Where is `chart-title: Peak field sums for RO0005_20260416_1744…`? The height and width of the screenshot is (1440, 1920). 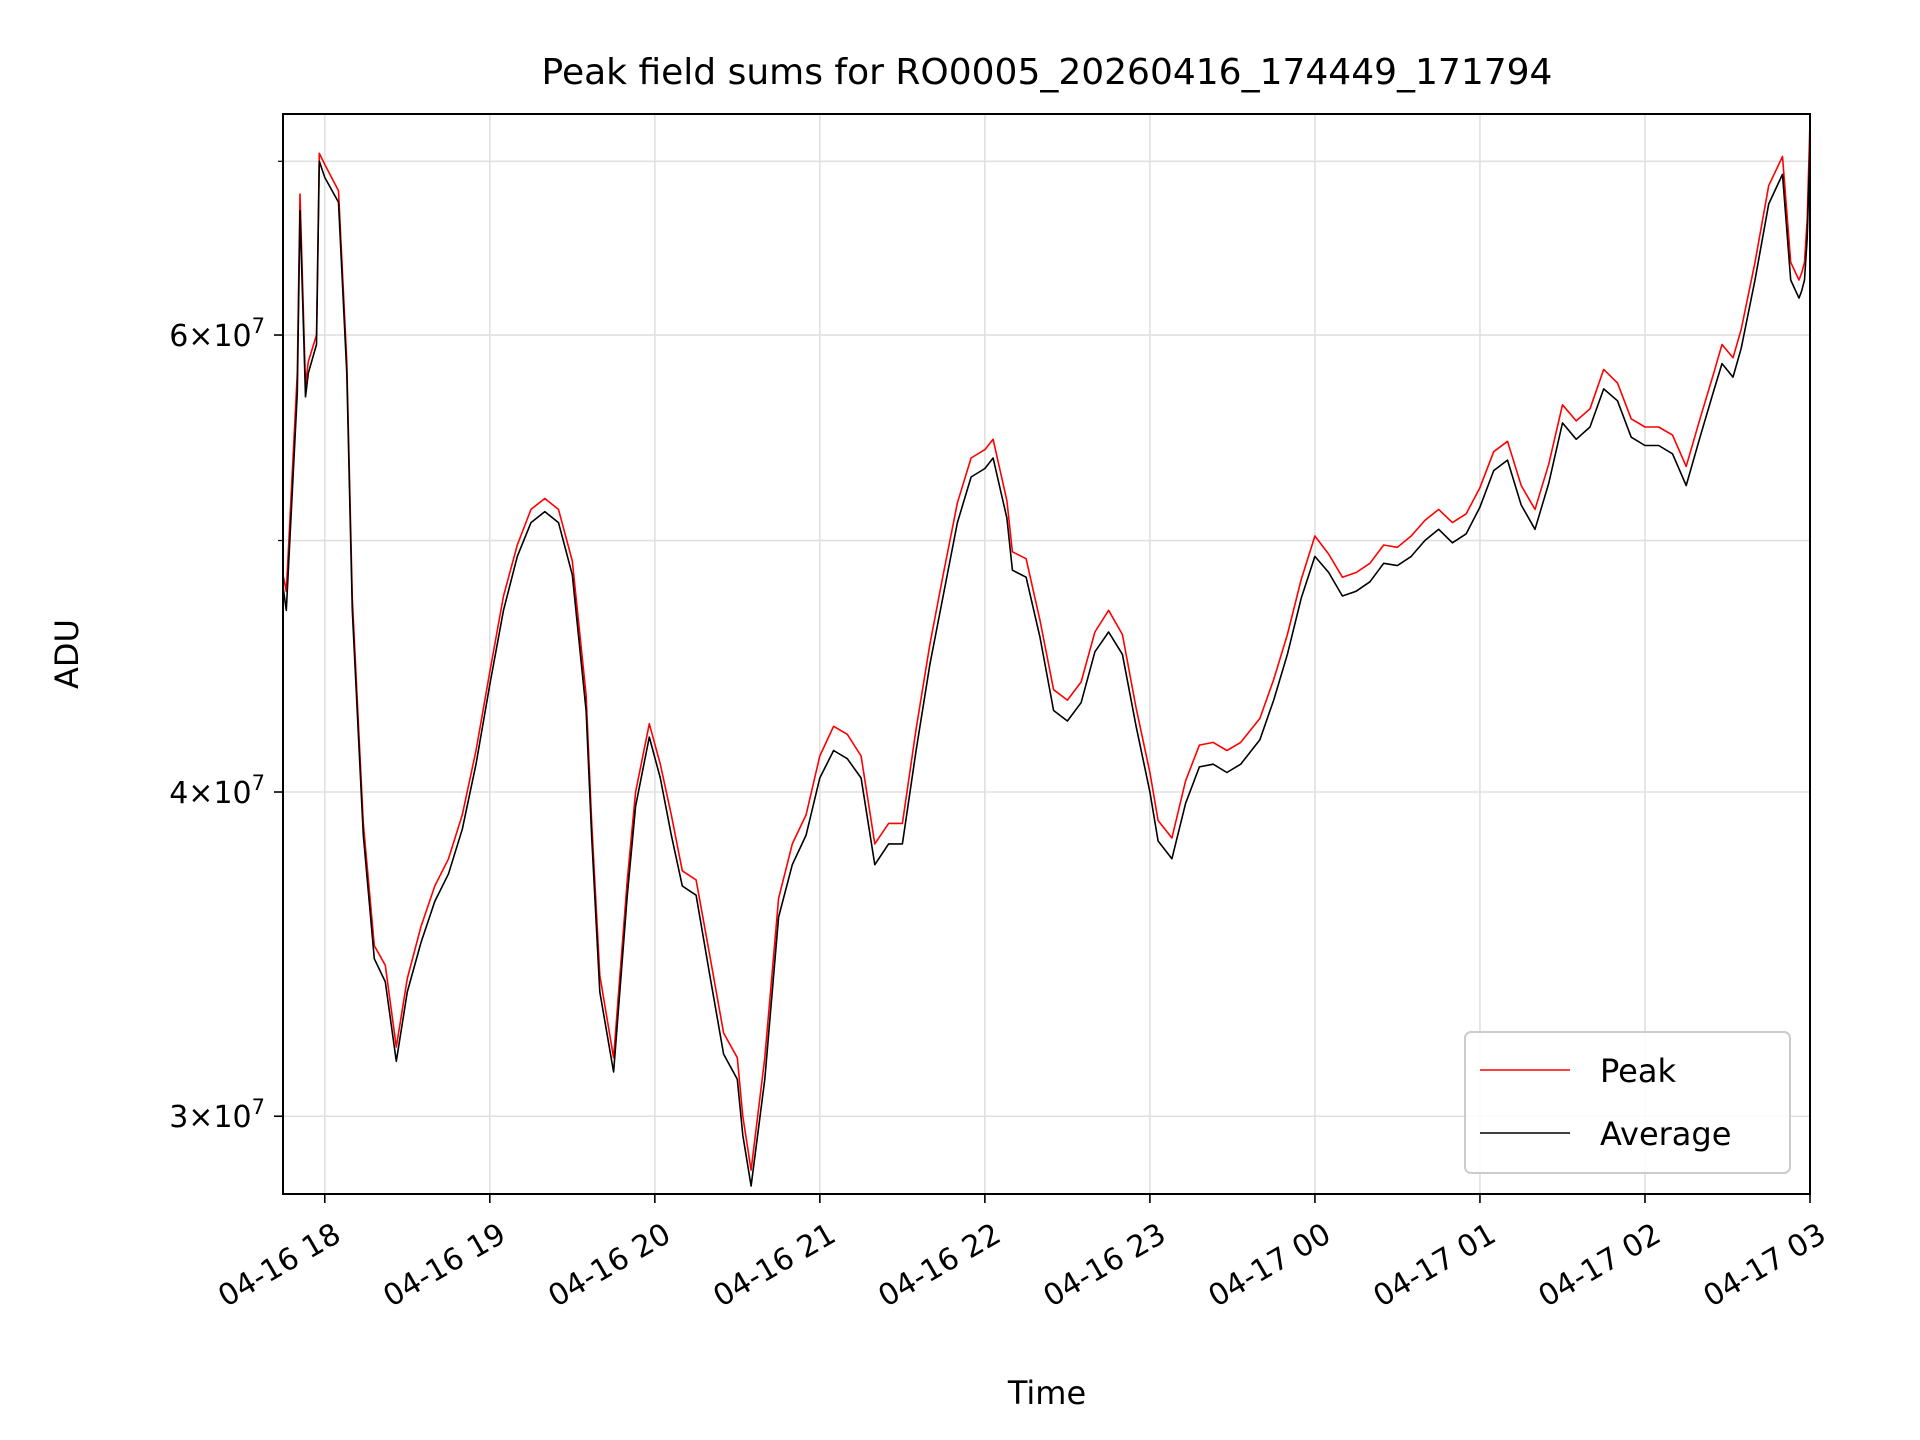 chart-title: Peak field sums for RO0005_20260416_1744… is located at coordinates (1047, 72).